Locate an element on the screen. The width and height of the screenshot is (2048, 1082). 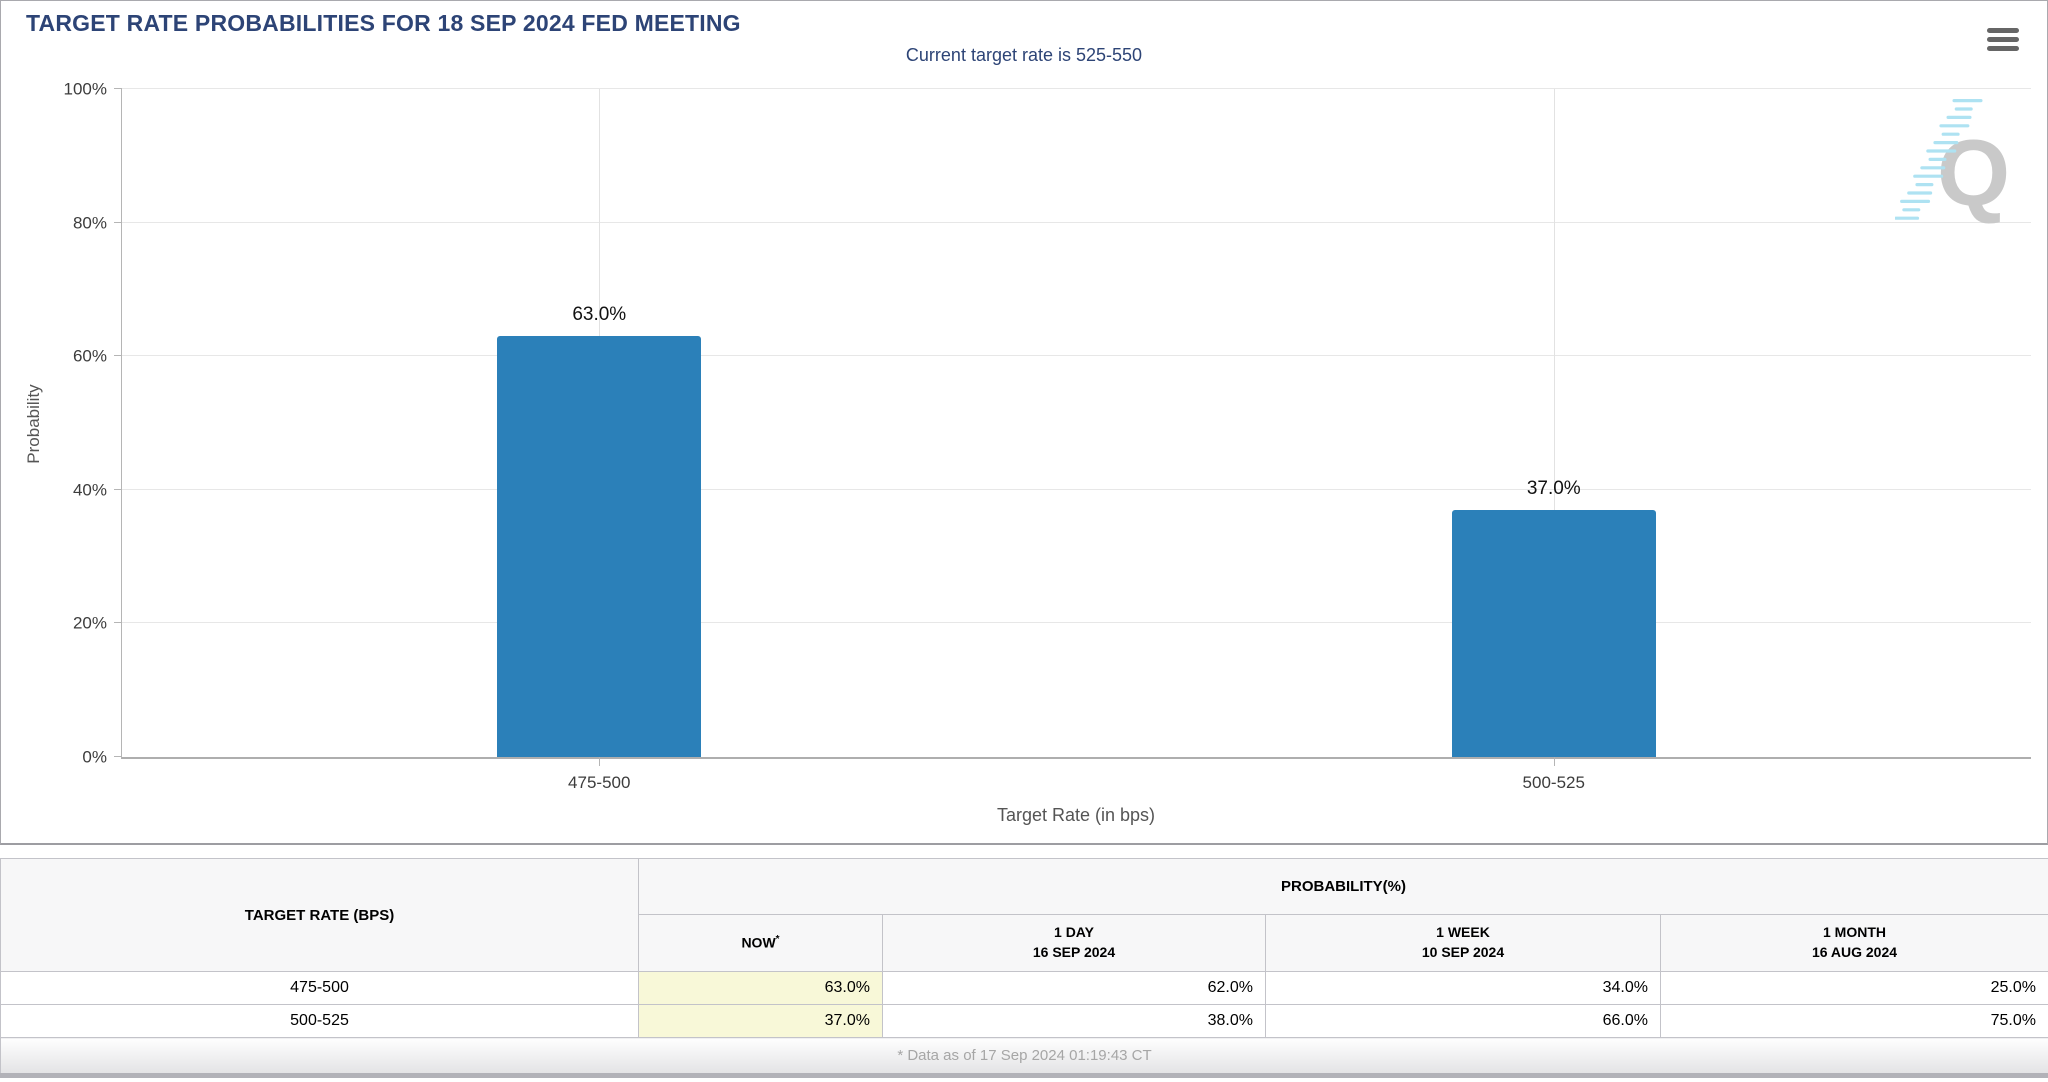
quikstrike-q-logo: Q is located at coordinates (1951, 162).